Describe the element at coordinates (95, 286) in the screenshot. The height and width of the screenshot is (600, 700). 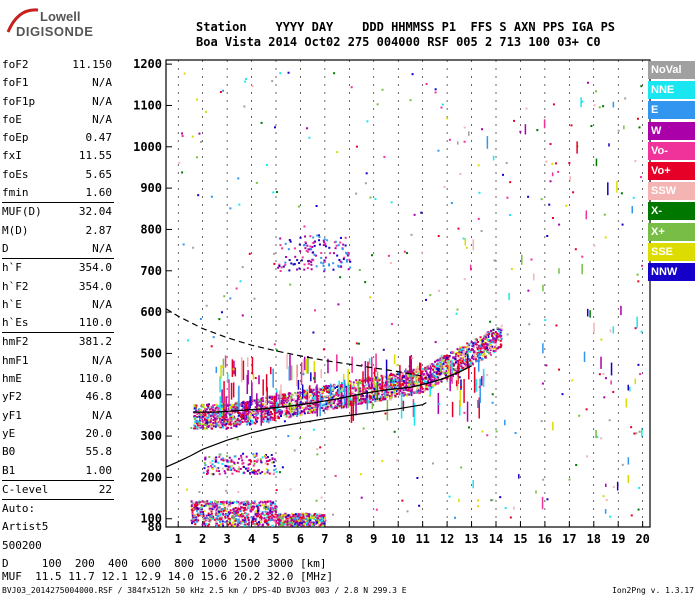
I see `param-value: 354.0` at that location.